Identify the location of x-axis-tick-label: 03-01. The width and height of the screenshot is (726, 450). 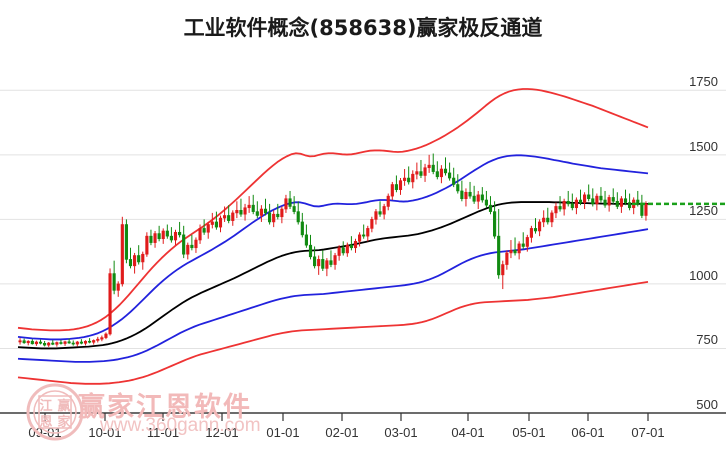
(401, 432).